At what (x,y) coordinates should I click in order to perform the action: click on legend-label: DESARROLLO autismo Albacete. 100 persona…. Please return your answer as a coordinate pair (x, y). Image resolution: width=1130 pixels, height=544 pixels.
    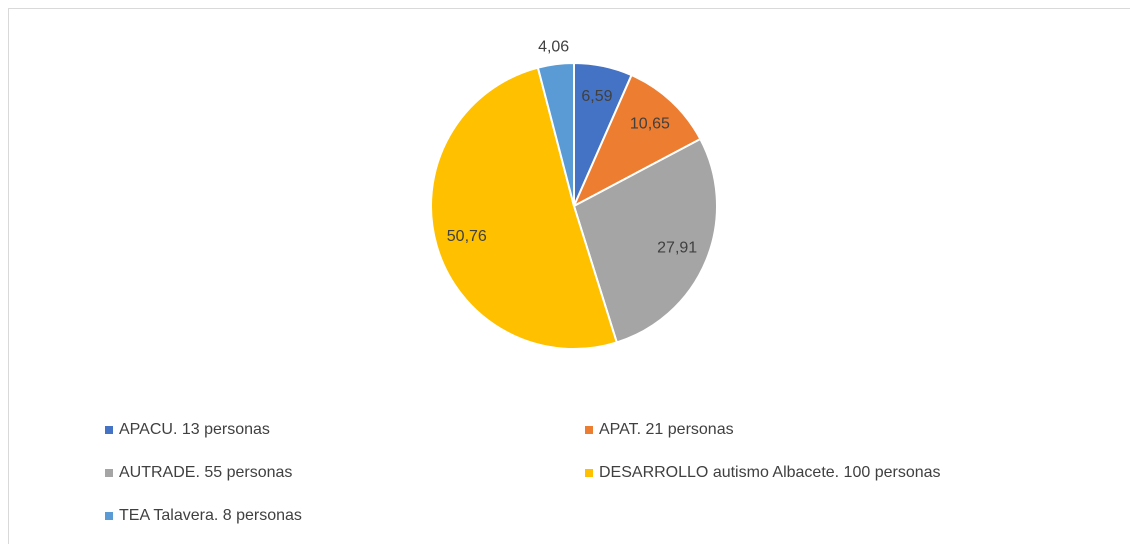
    Looking at the image, I should click on (770, 472).